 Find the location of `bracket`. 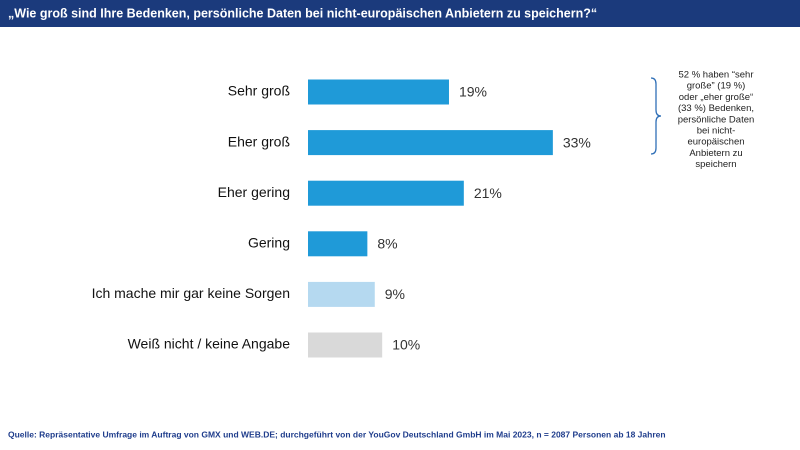

bracket is located at coordinates (656, 116).